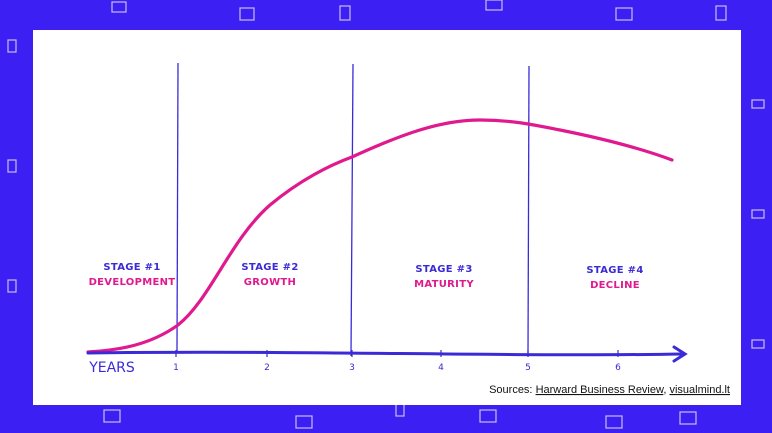 The width and height of the screenshot is (772, 433). I want to click on tick-label: 5, so click(528, 368).